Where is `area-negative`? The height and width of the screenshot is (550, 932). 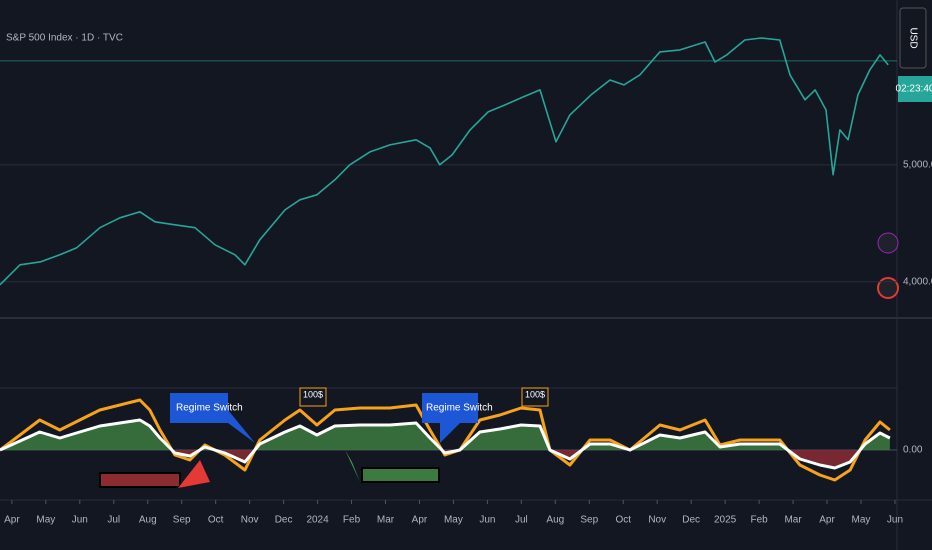 area-negative is located at coordinates (445, 459).